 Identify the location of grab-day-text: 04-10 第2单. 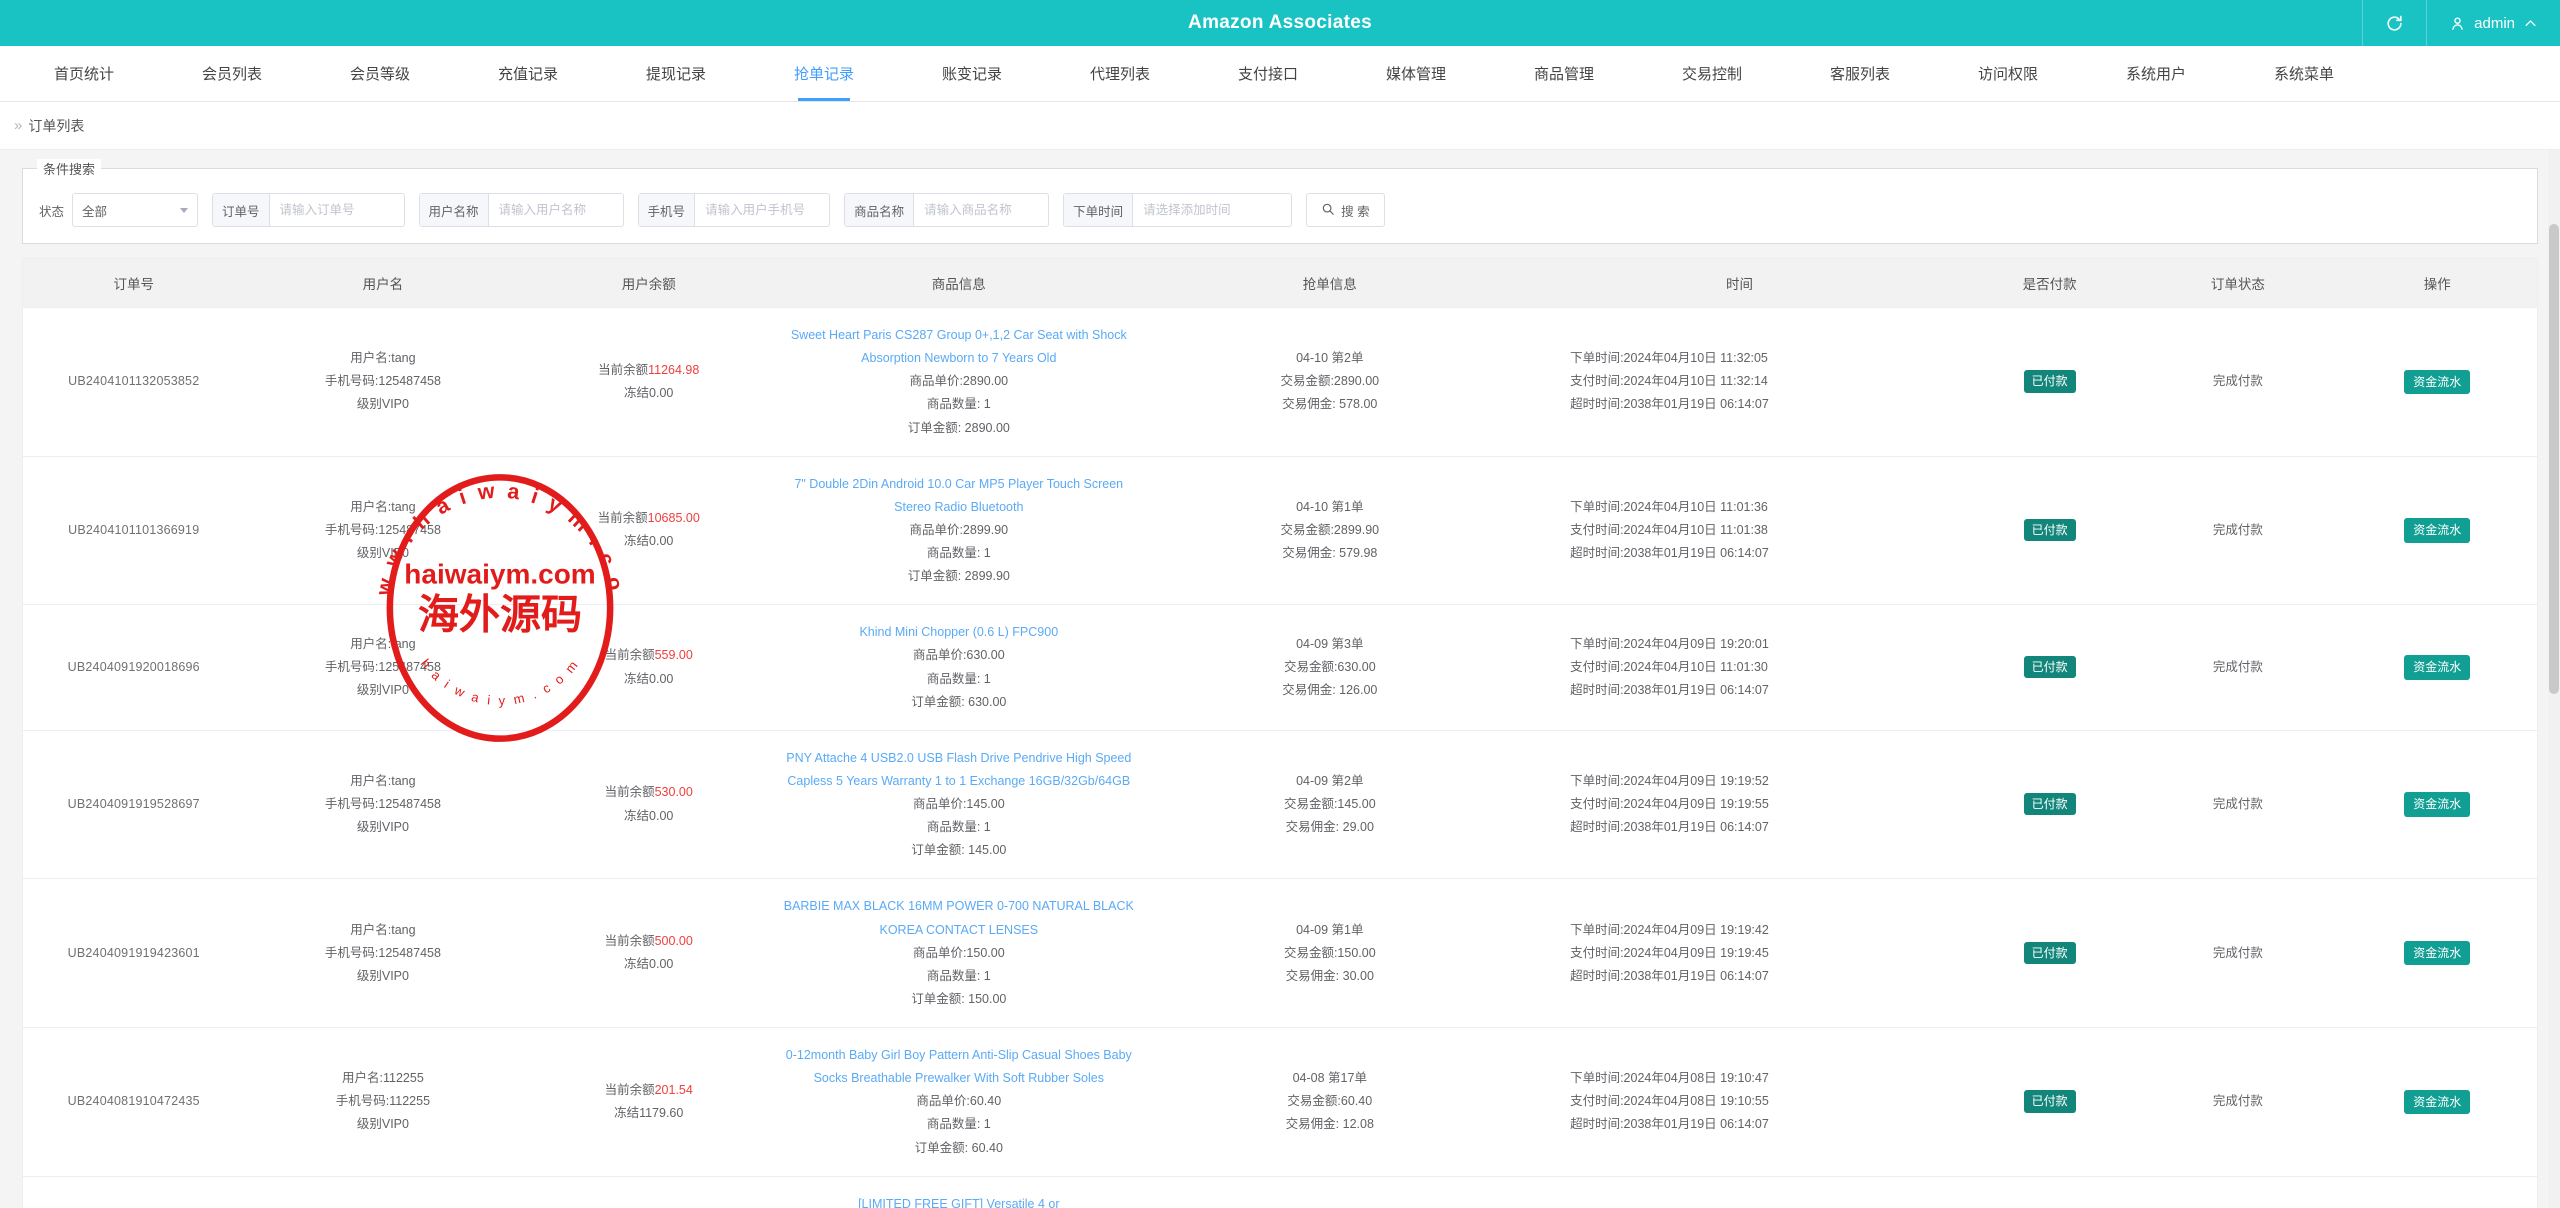
(1330, 358).